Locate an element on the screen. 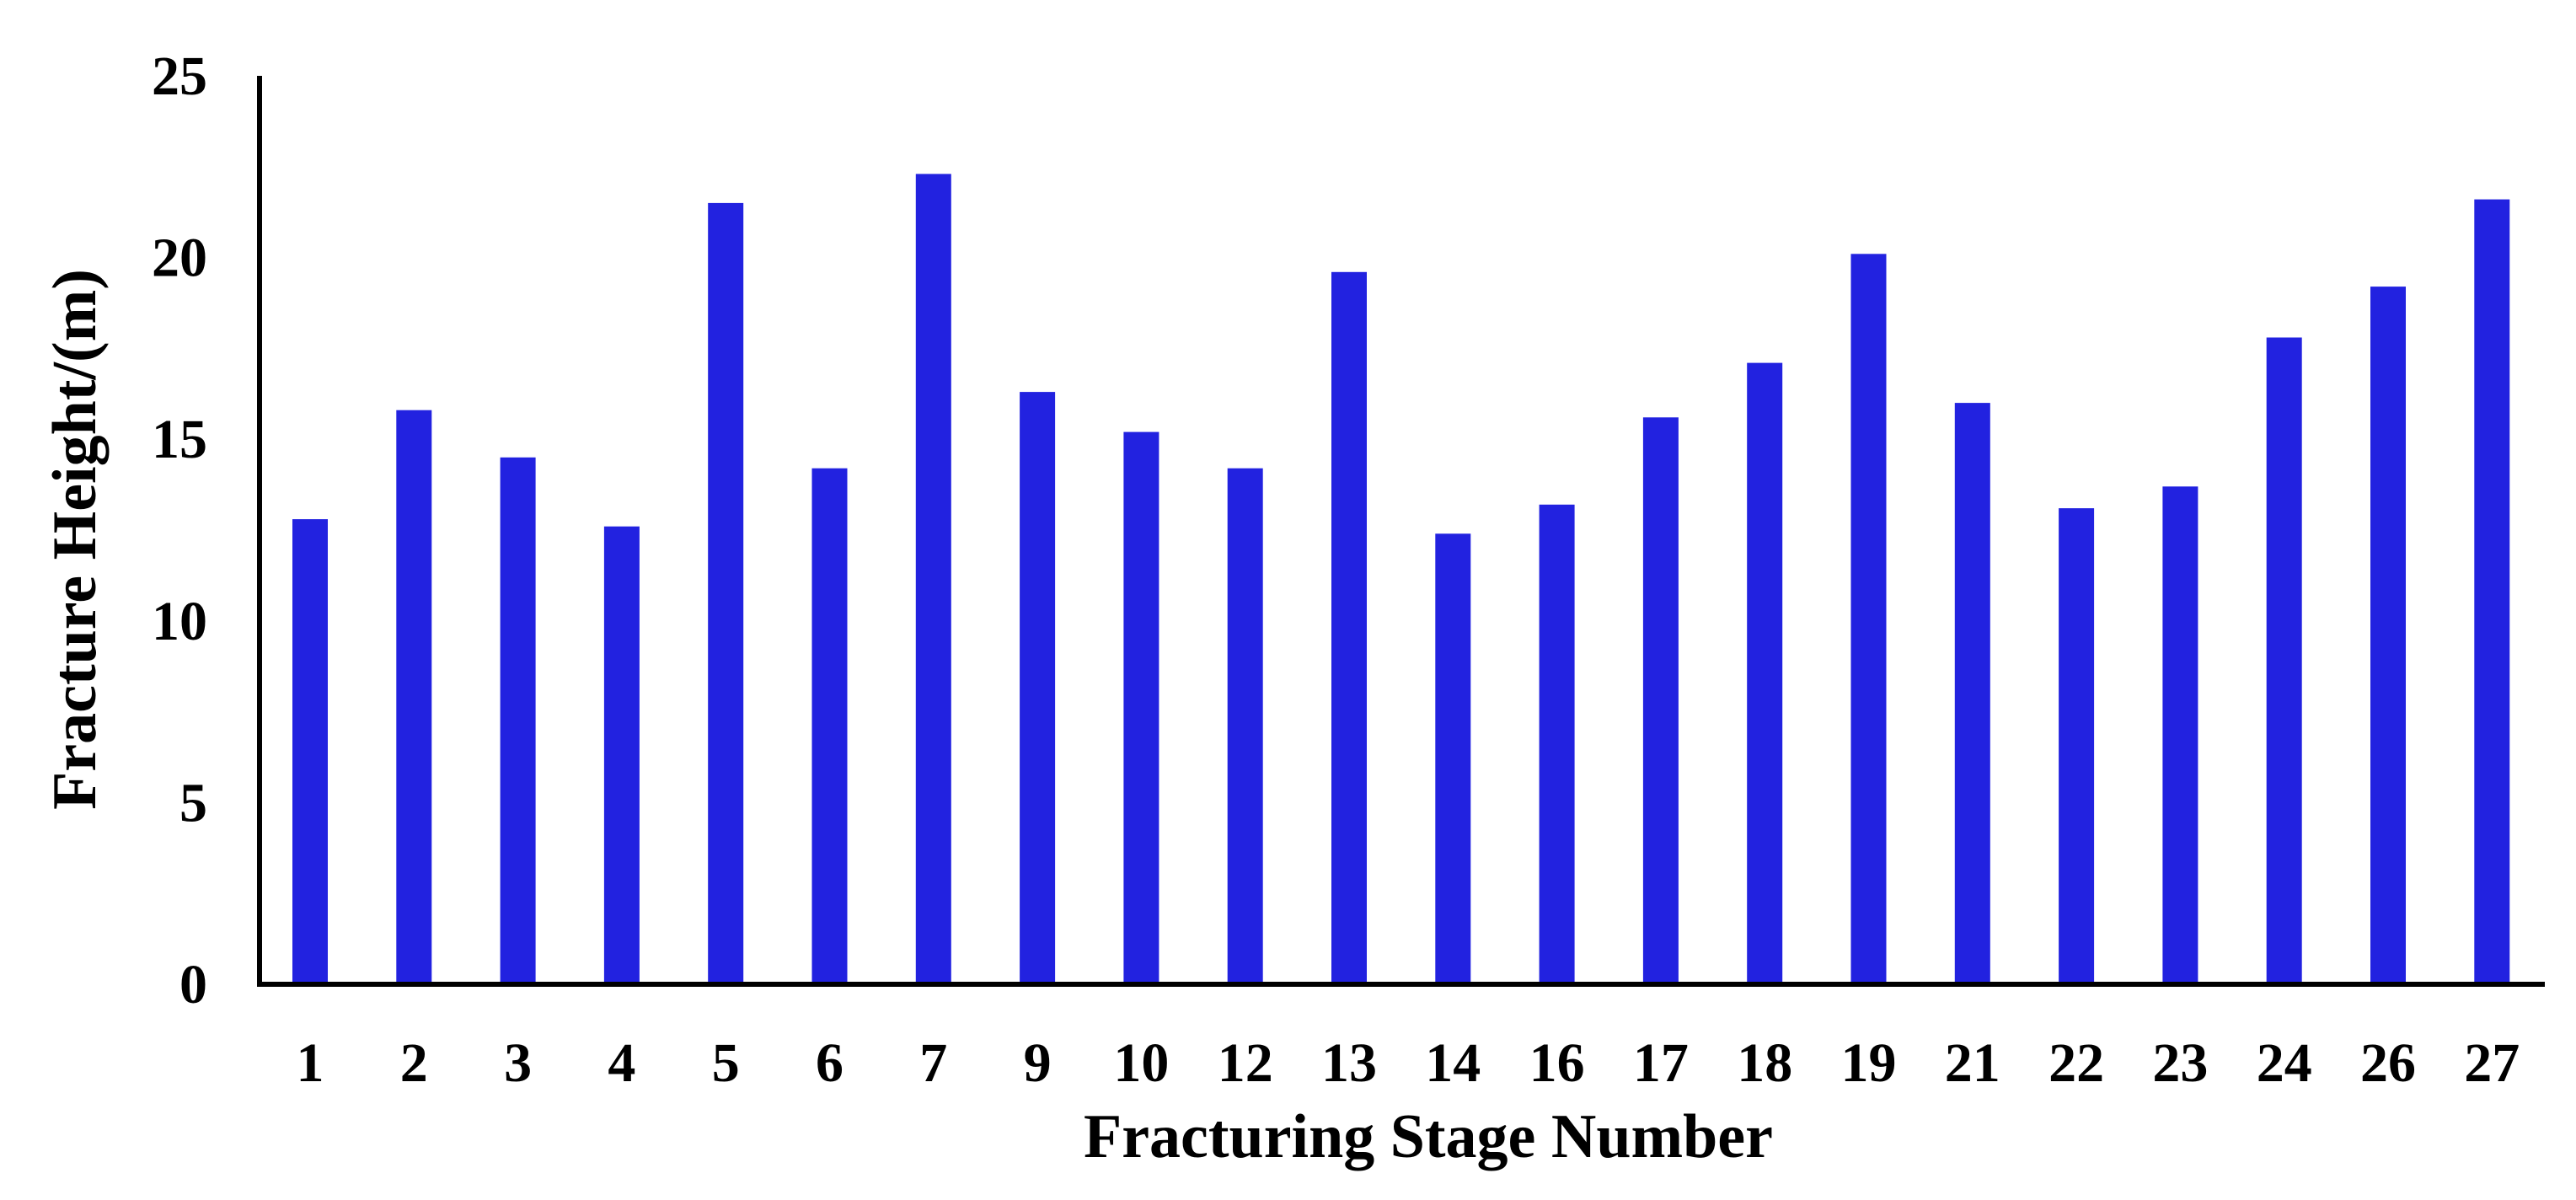 The image size is (2576, 1200). x-tick-label: 23 is located at coordinates (2180, 1063).